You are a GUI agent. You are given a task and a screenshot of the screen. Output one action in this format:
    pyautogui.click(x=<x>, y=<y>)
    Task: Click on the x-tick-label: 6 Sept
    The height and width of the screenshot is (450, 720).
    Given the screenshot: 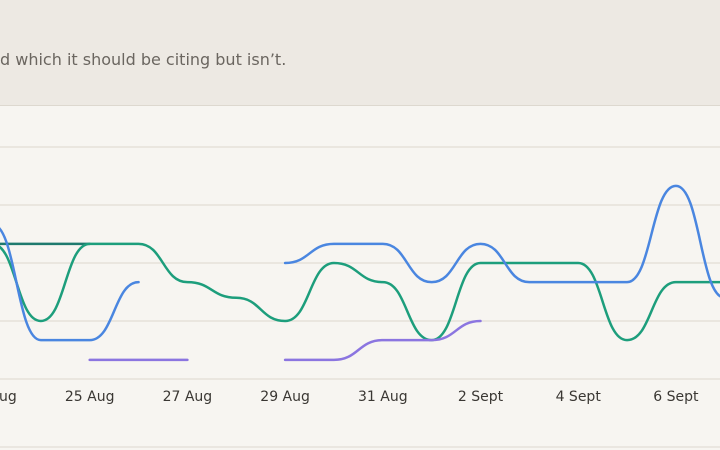 What is the action you would take?
    pyautogui.click(x=676, y=397)
    